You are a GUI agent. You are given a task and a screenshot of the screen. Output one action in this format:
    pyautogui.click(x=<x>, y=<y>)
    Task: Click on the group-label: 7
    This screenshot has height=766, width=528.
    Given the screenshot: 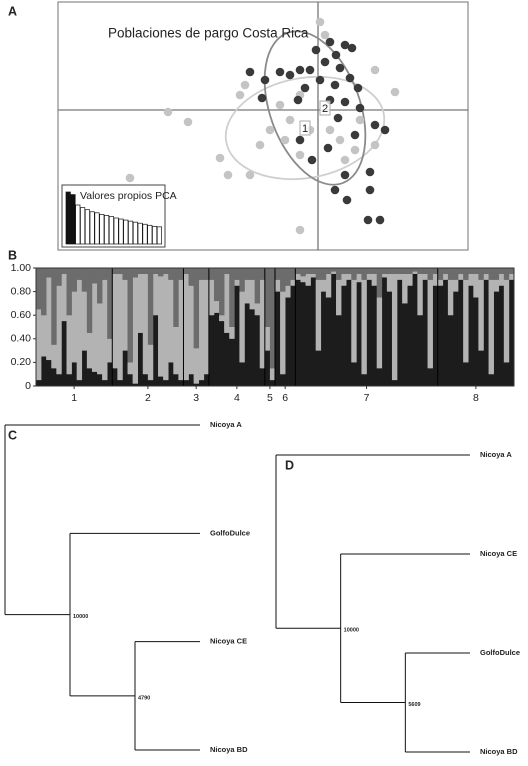 What is the action you would take?
    pyautogui.click(x=367, y=398)
    